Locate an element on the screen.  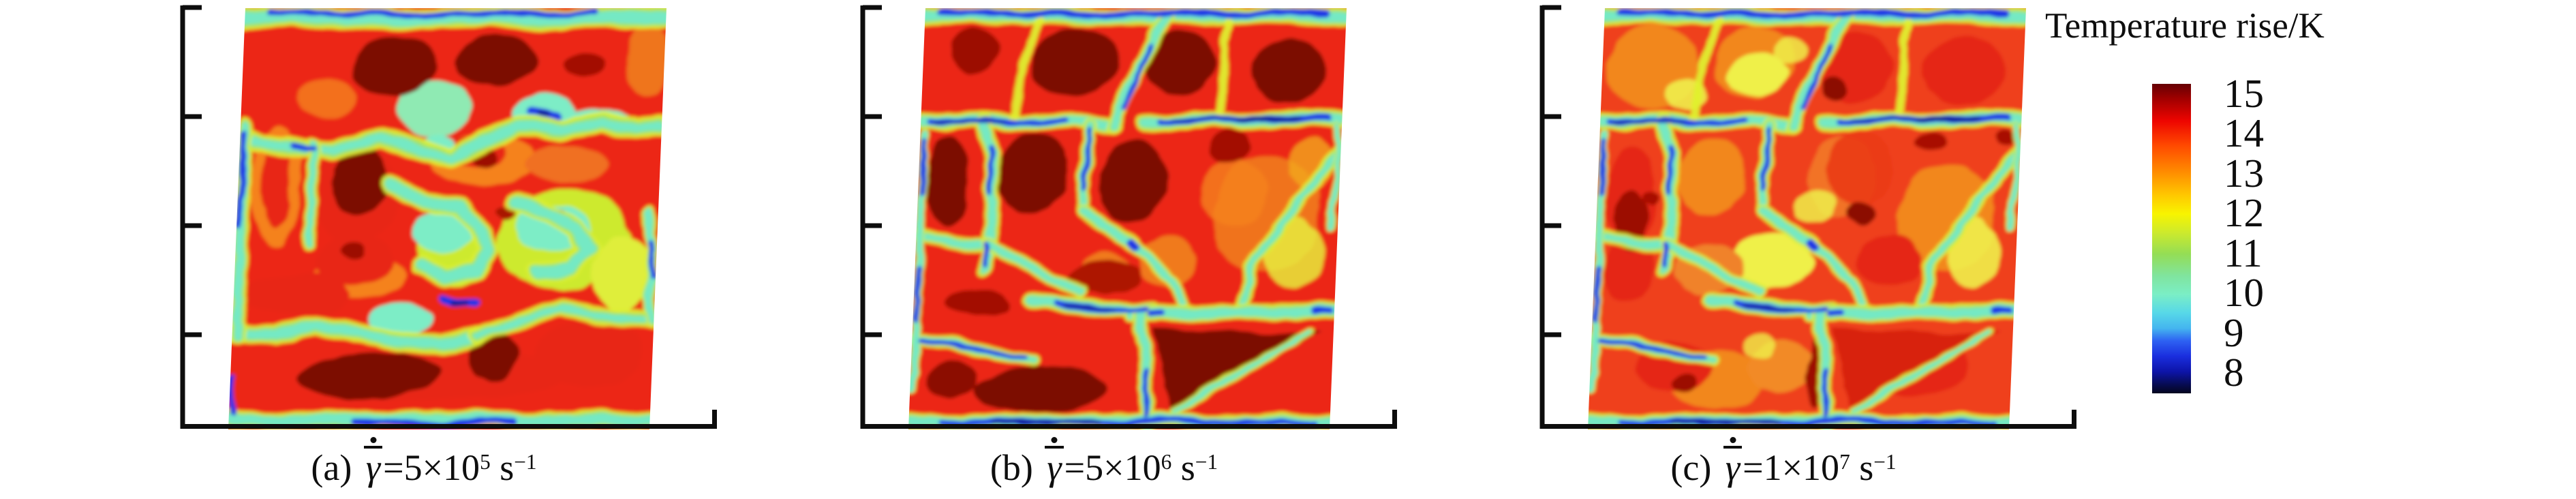
caption-a: (a) γ=5×105 s−1 is located at coordinates (424, 466).